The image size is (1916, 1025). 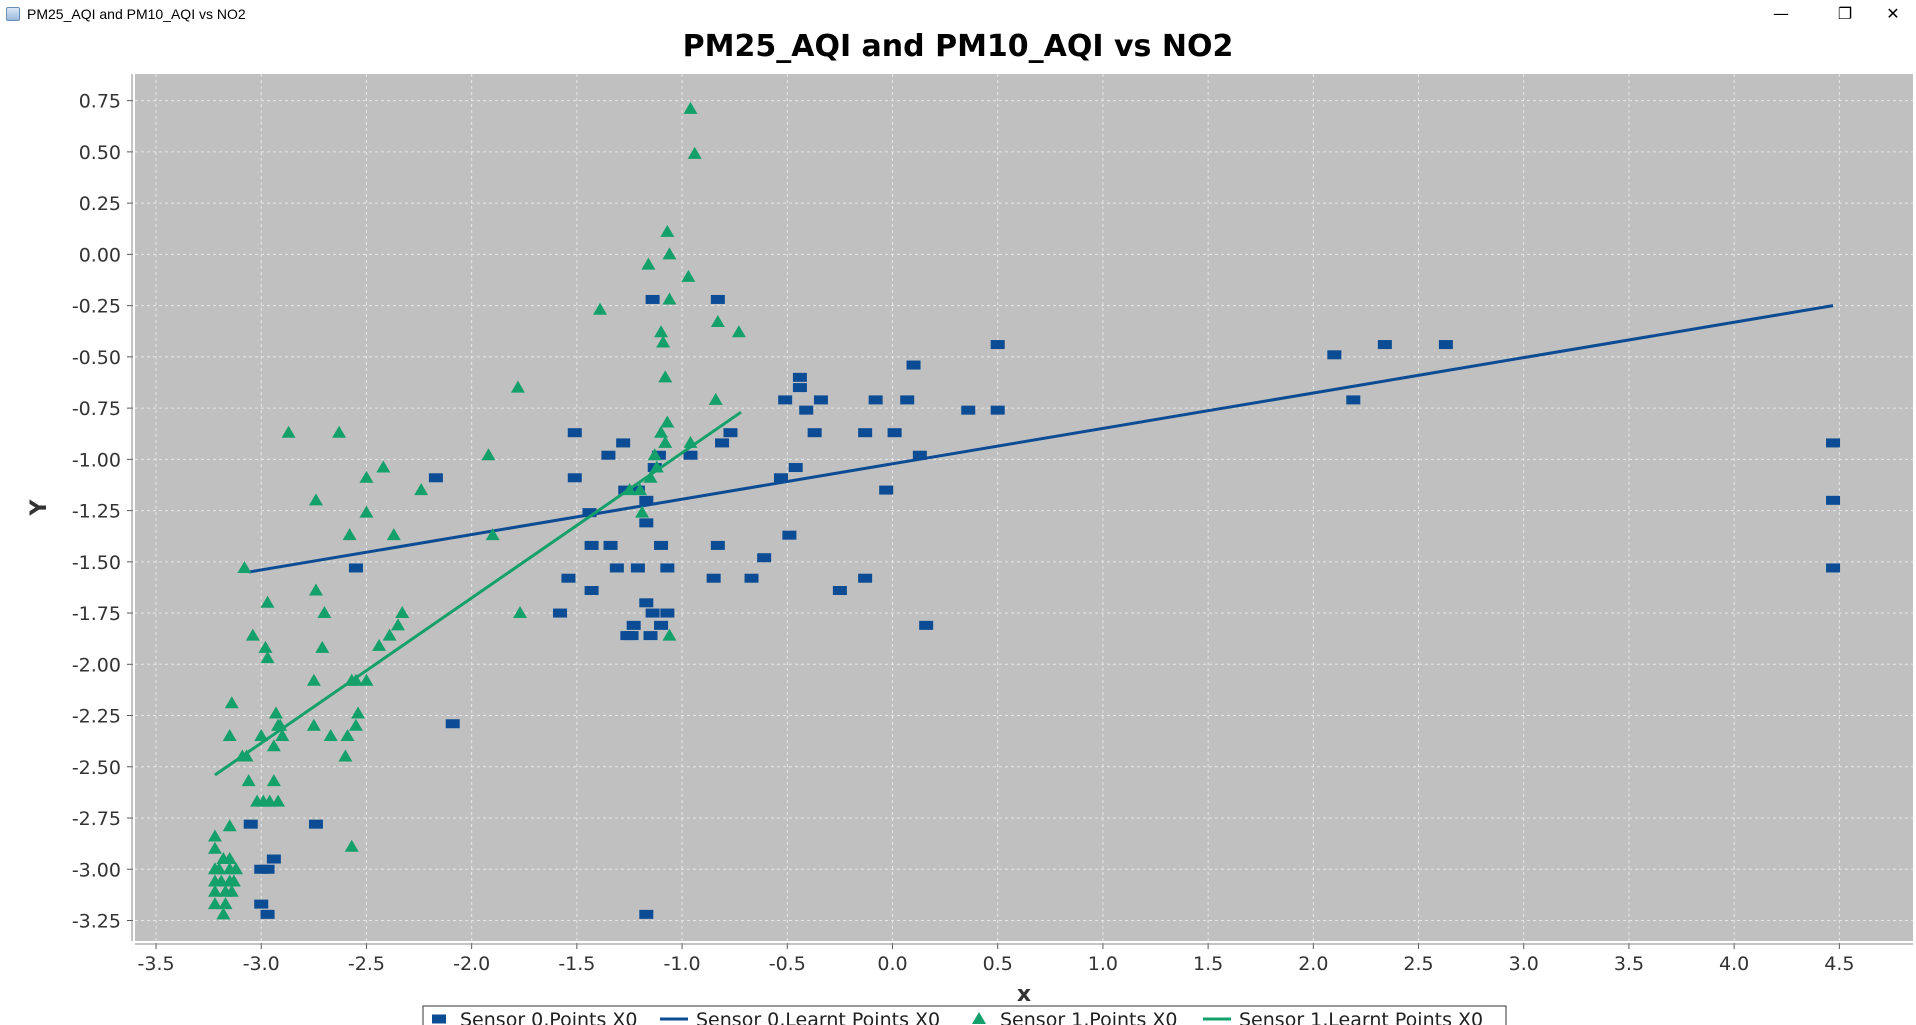 I want to click on window-titlebar: PM25_AQI and PM10_AQI vs NO2 — ❐ ✕, so click(x=958, y=15).